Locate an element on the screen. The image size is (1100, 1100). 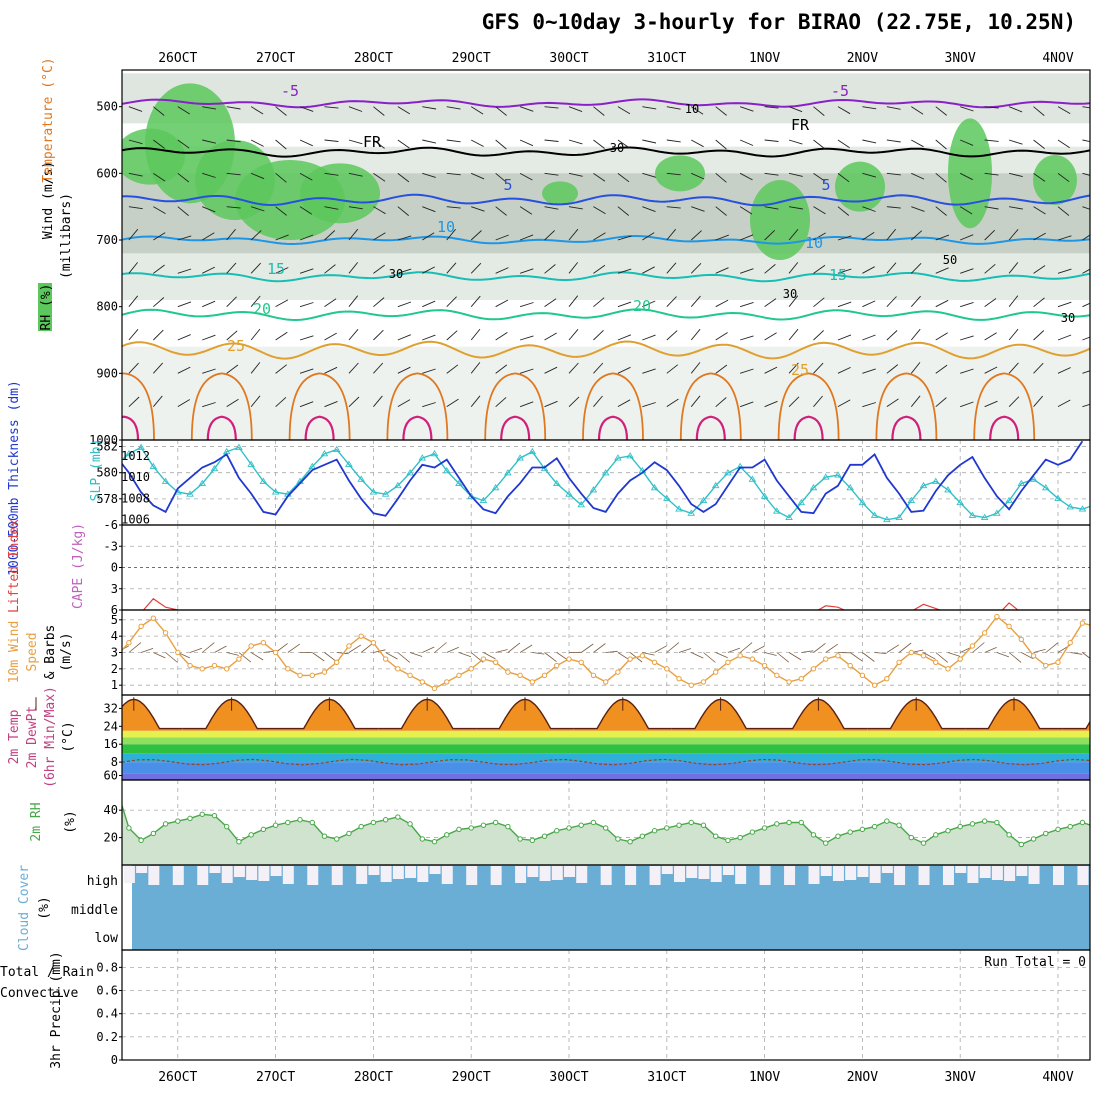
tick-label: 4 is located at coordinates (114, 636).